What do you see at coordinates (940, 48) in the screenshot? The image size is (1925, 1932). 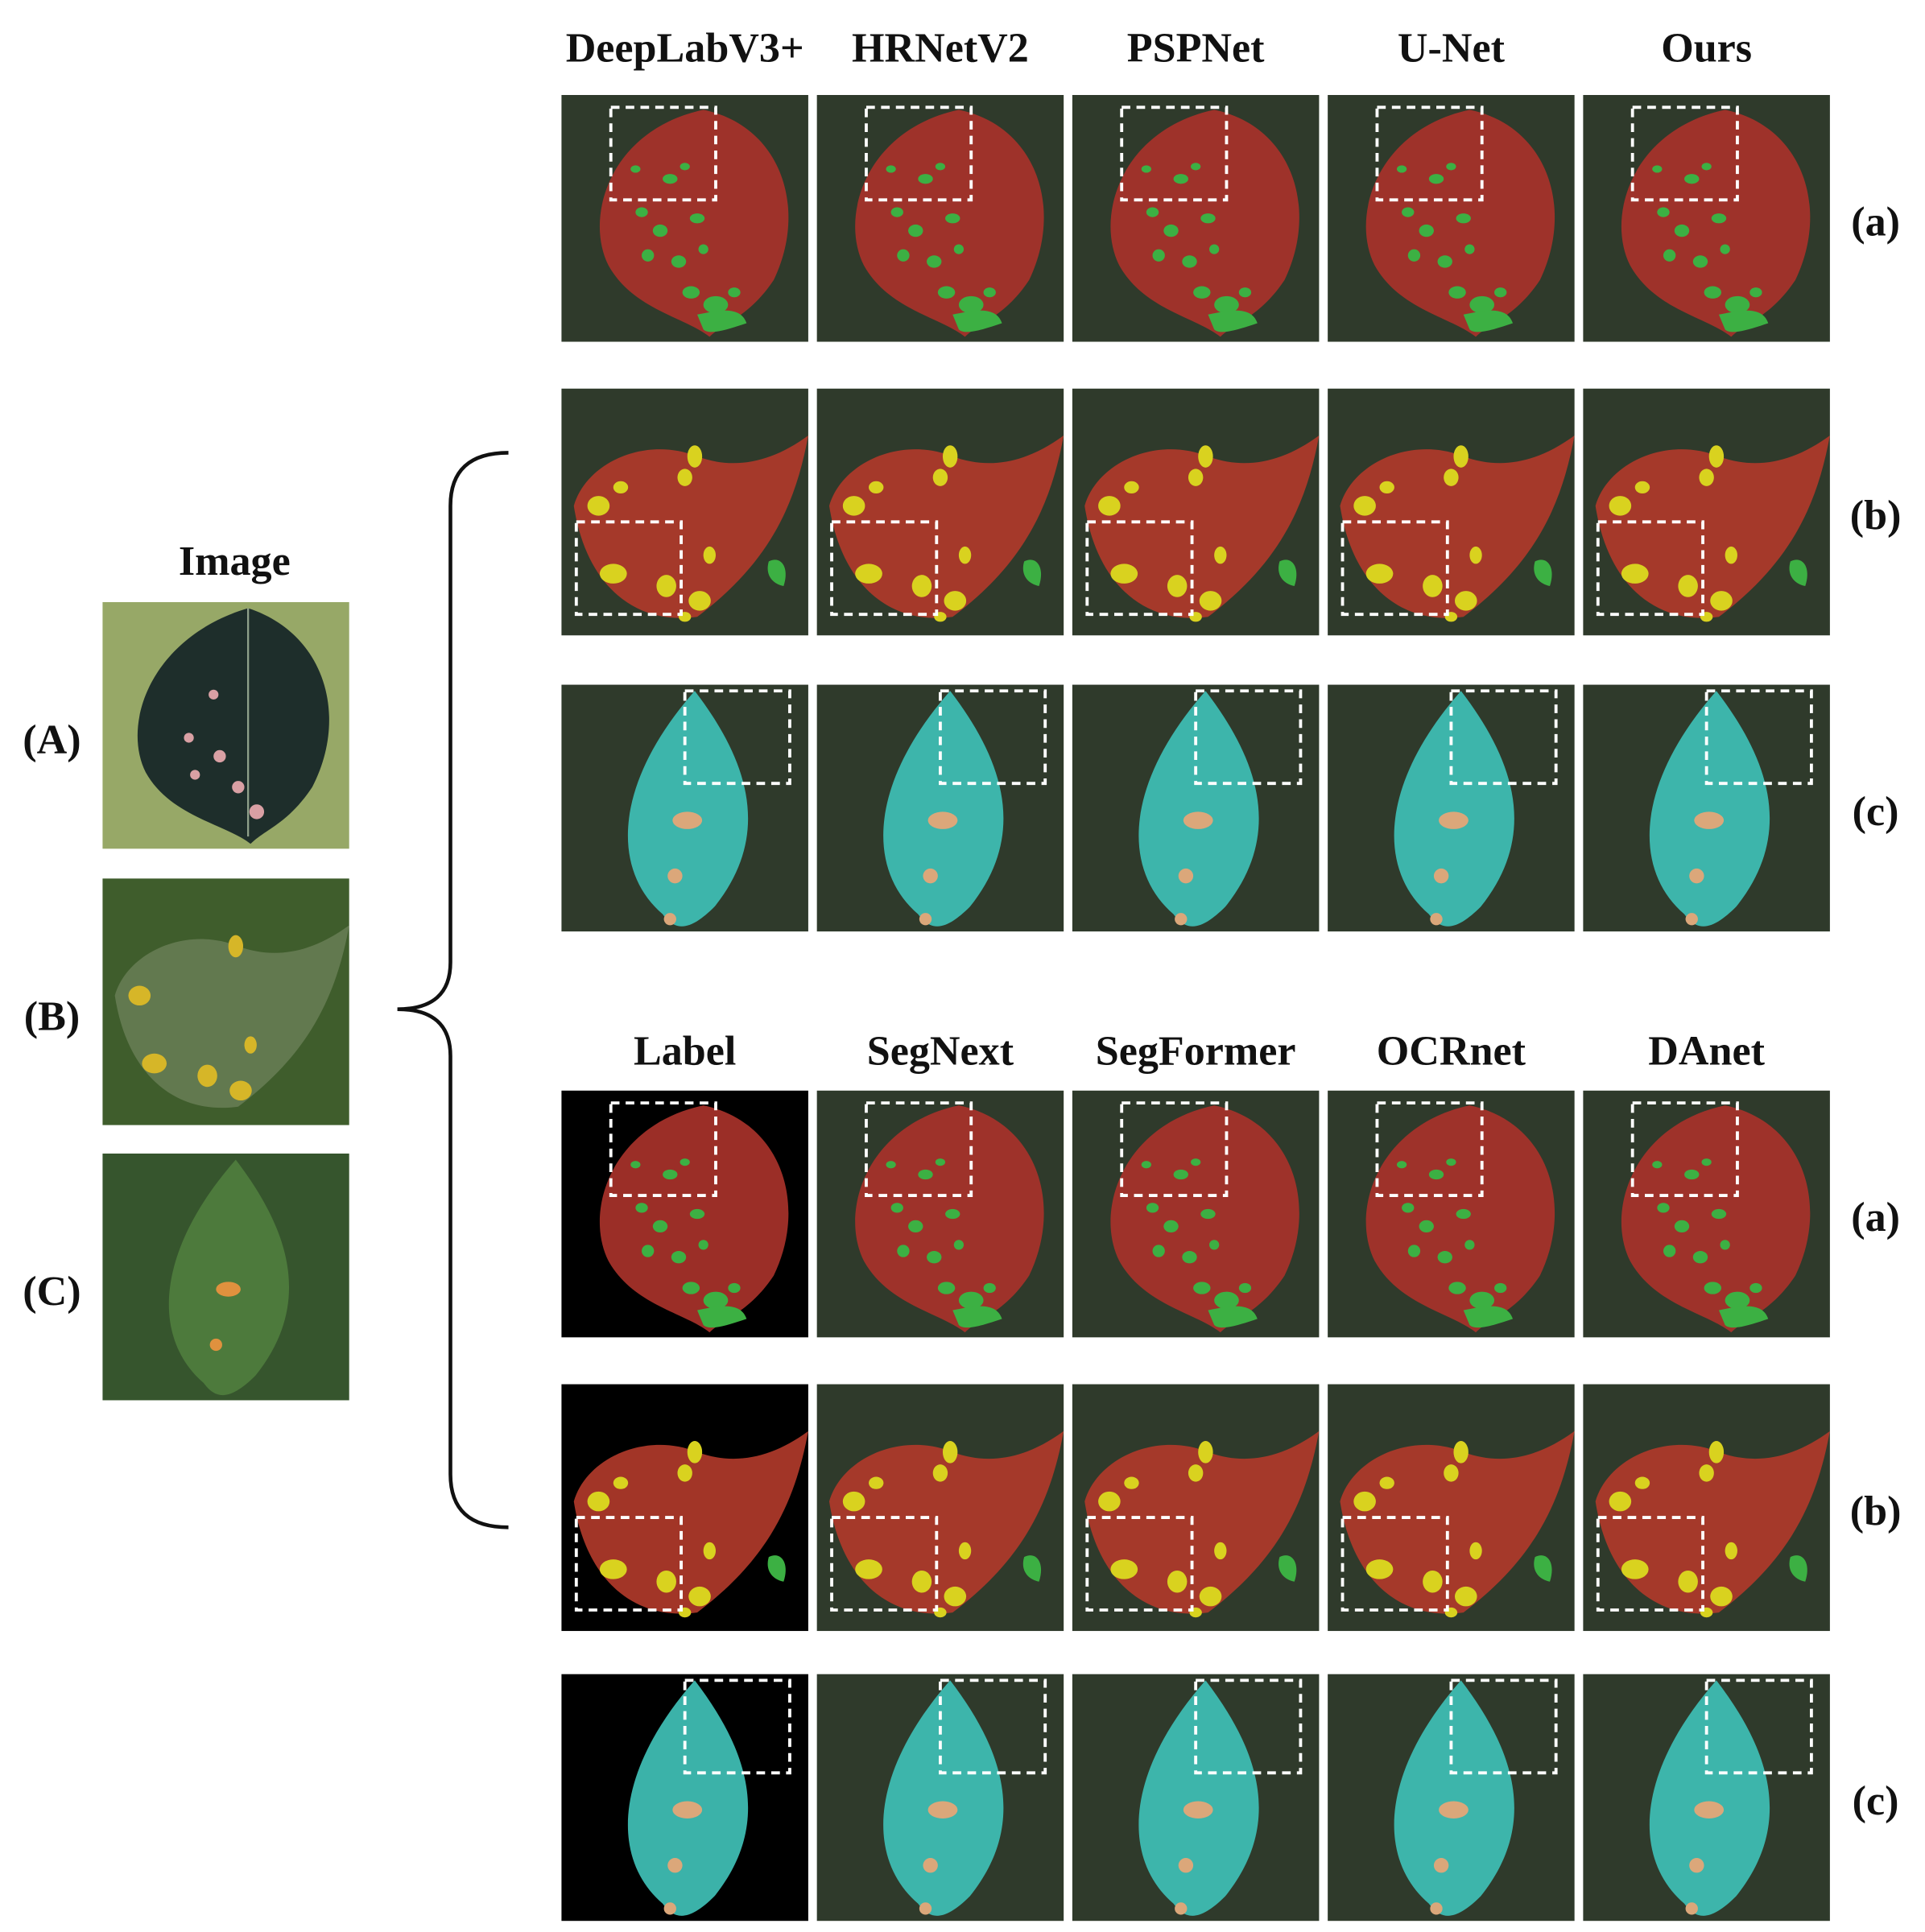 I see `method-header: HRNetV2` at bounding box center [940, 48].